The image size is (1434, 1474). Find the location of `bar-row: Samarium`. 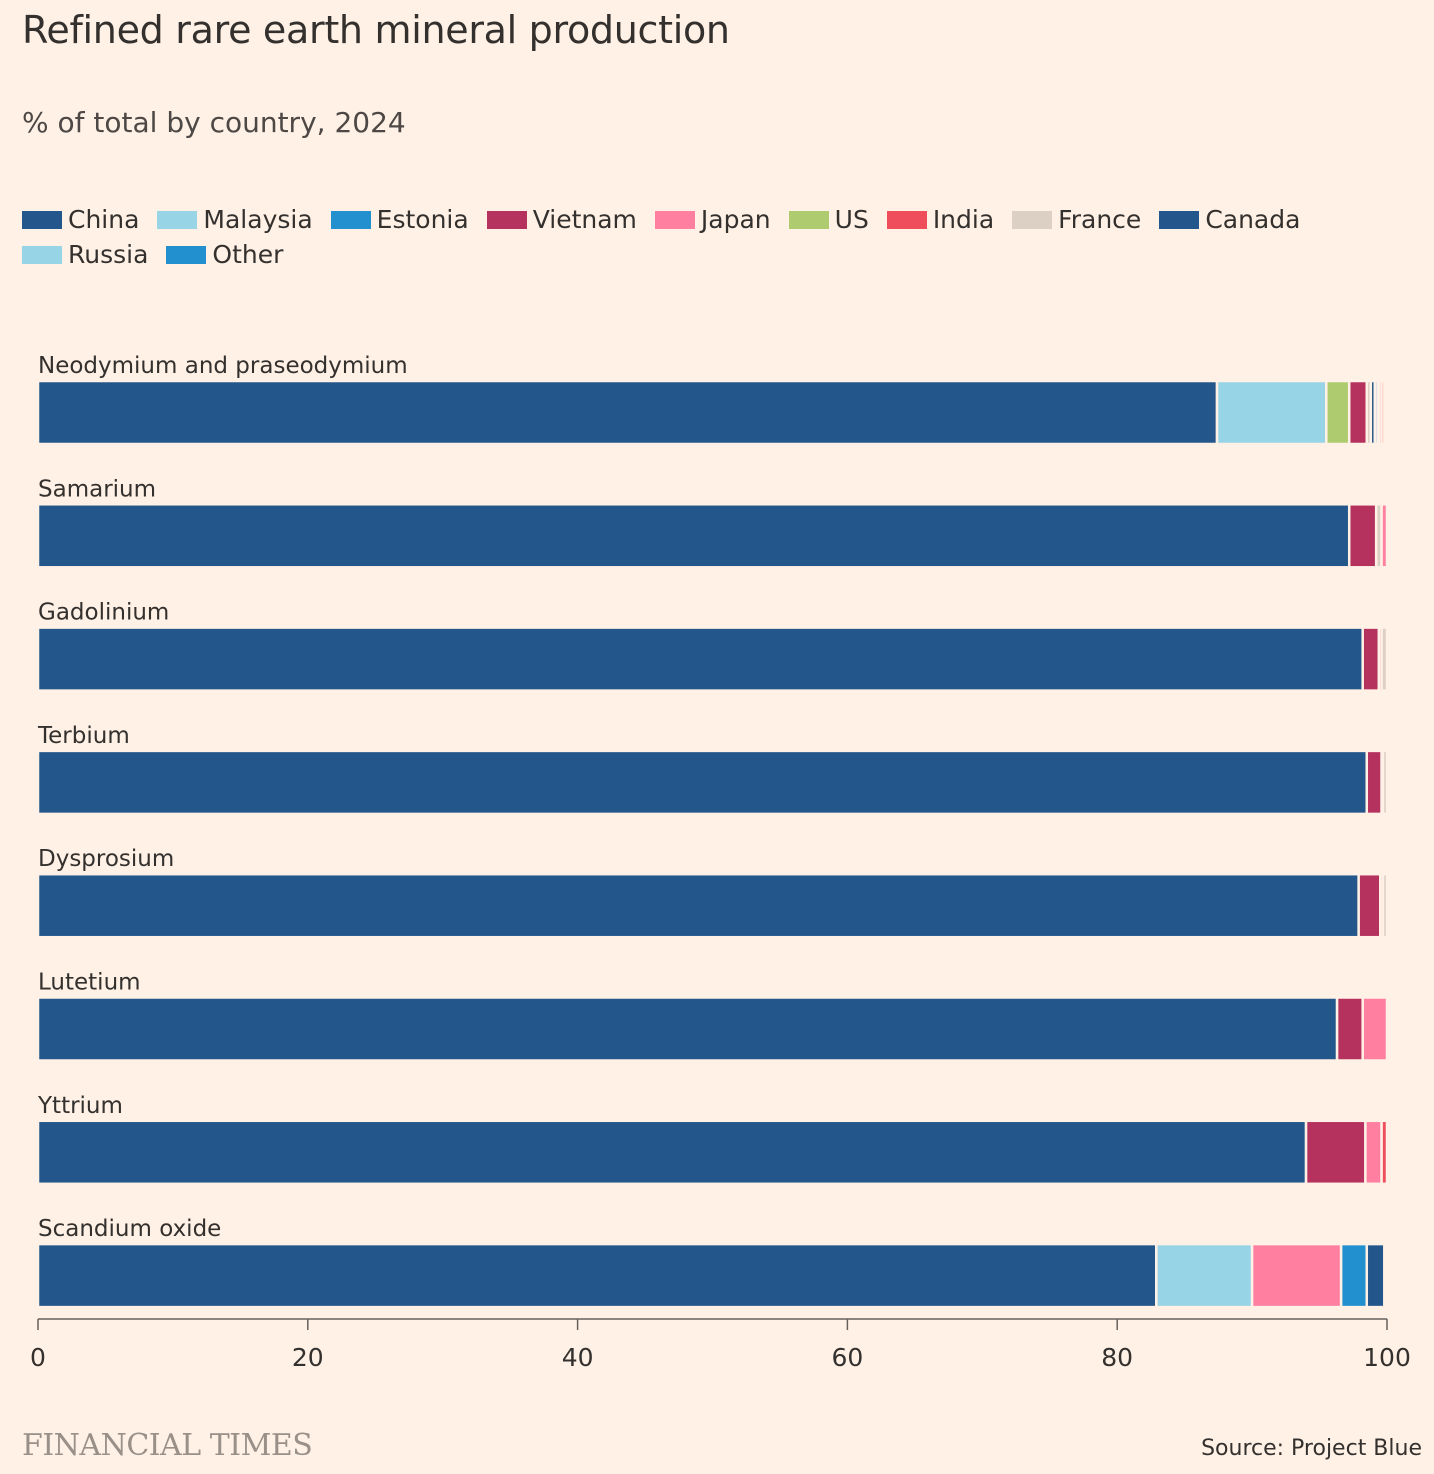

bar-row: Samarium is located at coordinates (712, 522).